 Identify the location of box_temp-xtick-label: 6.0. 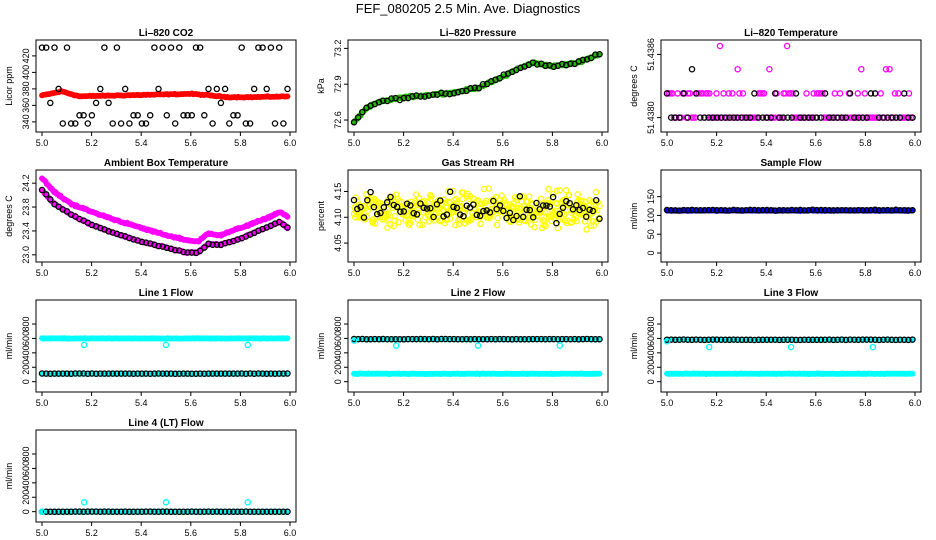
(290, 273).